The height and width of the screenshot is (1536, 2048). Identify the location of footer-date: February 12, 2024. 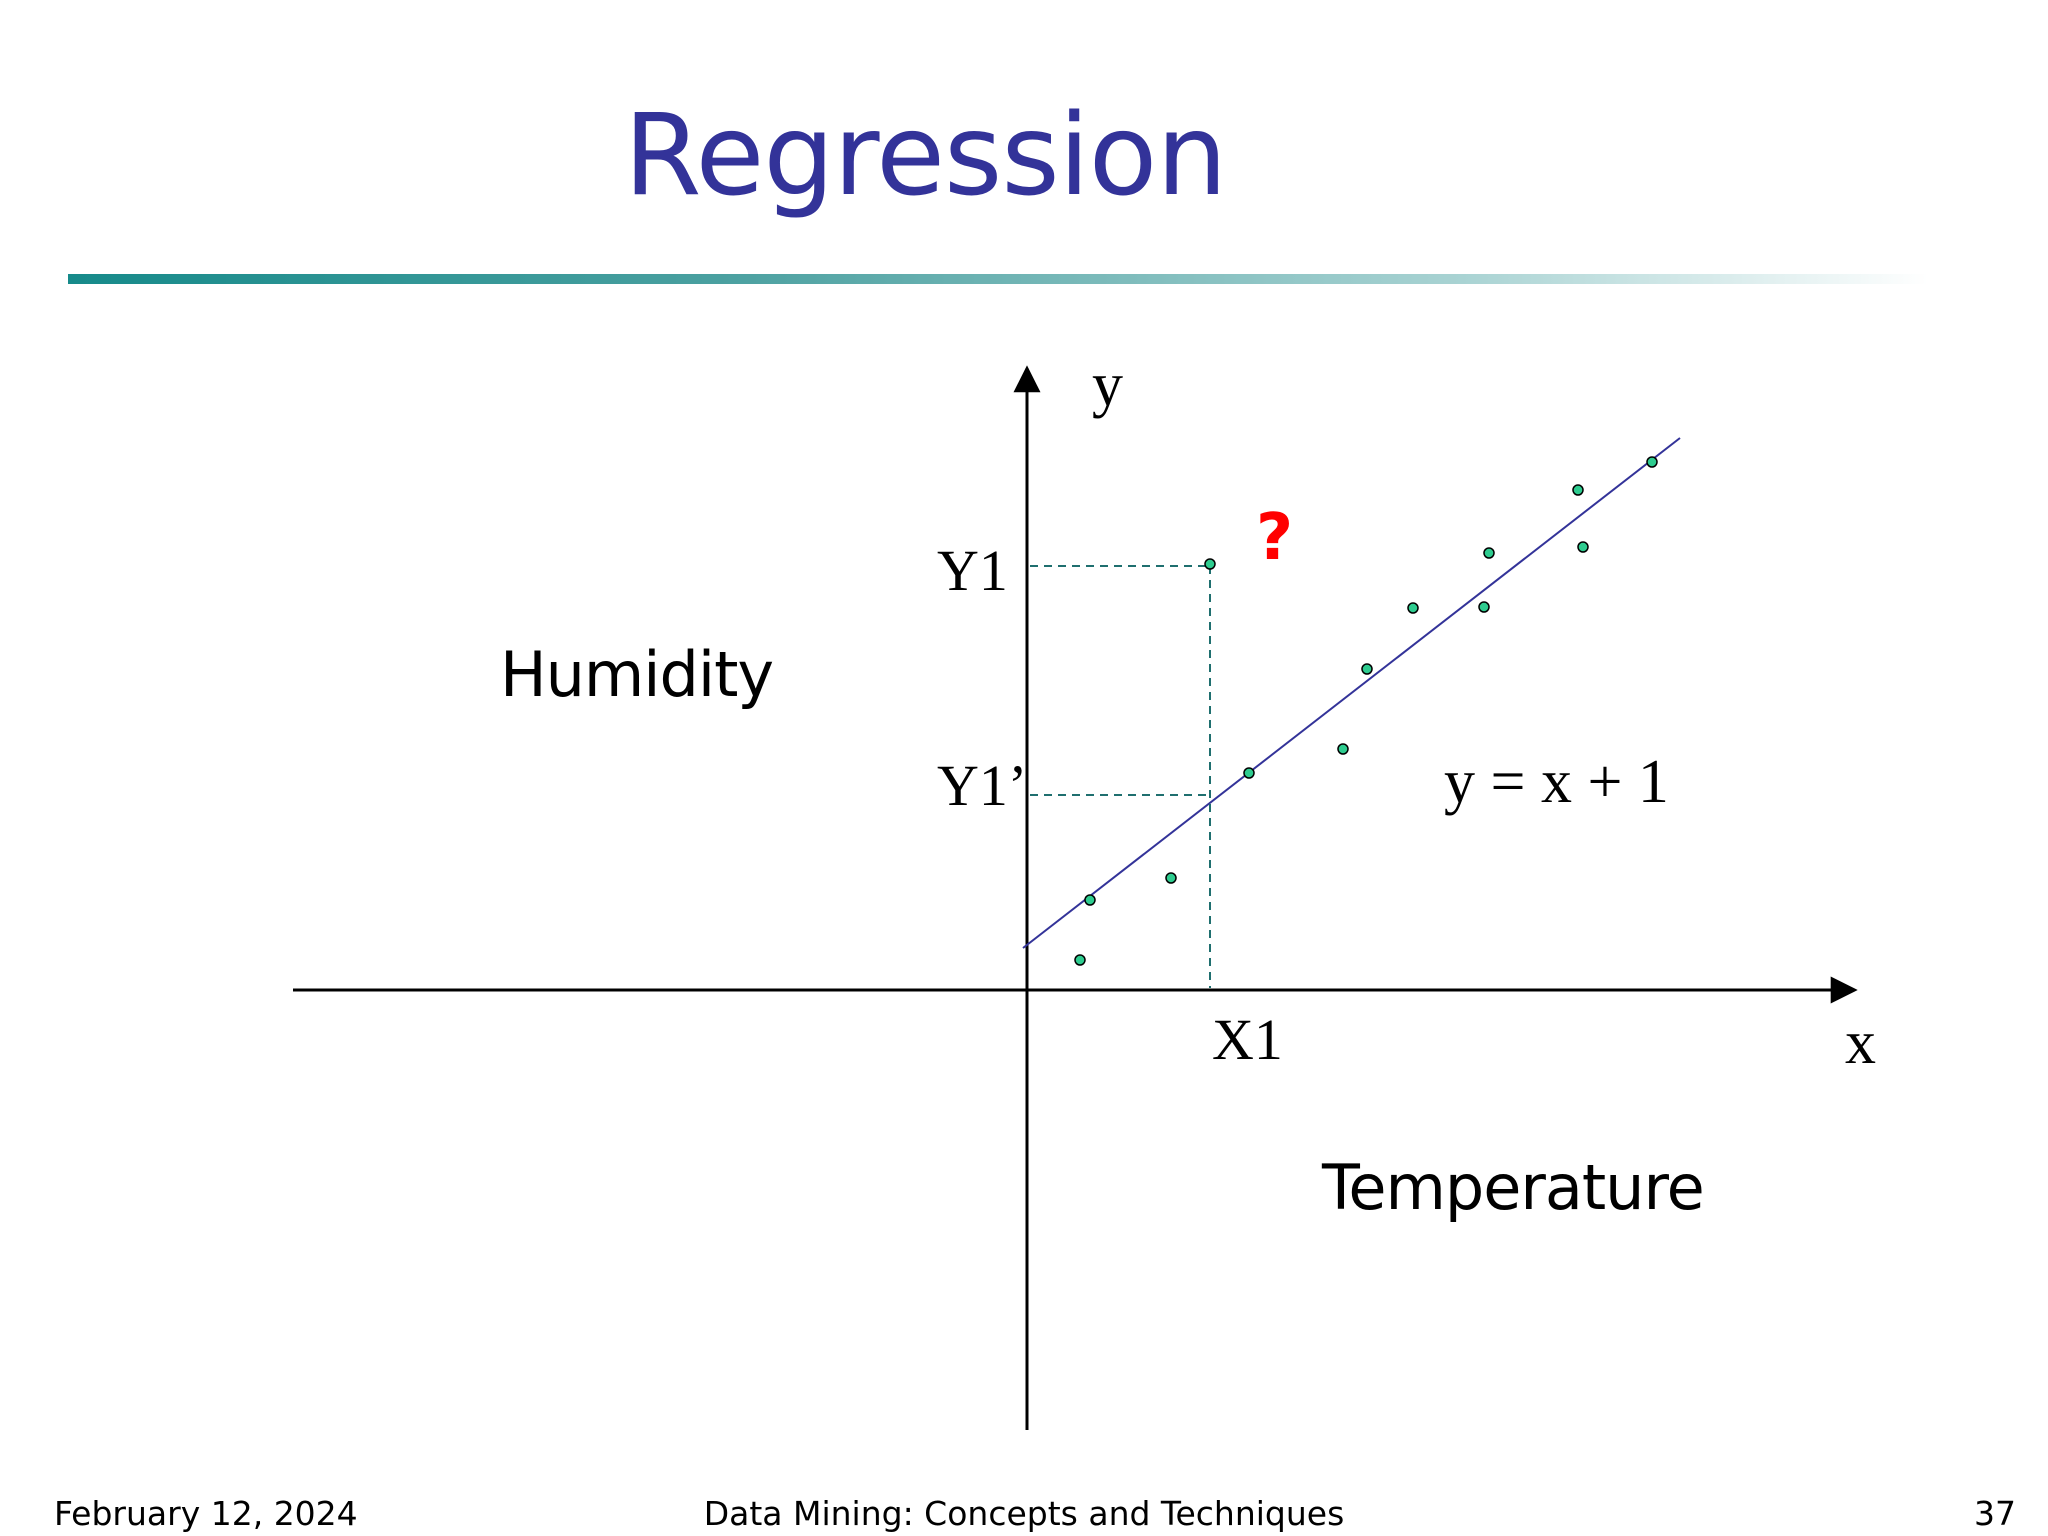
(206, 1513).